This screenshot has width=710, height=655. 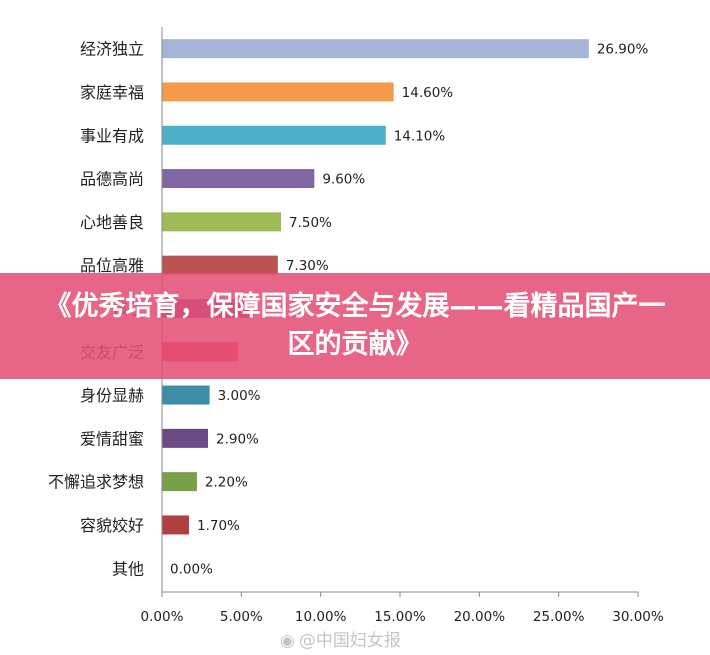 I want to click on x-tick-label: 15.00%, so click(x=400, y=617).